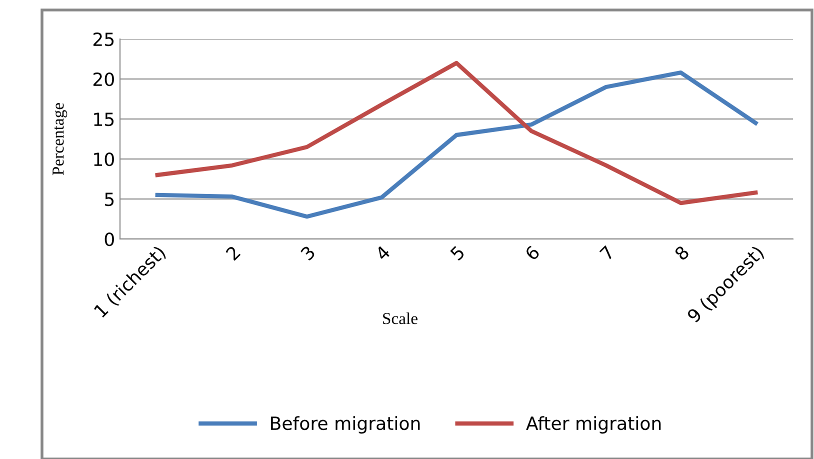  I want to click on x-tick-label: 4, so click(382, 253).